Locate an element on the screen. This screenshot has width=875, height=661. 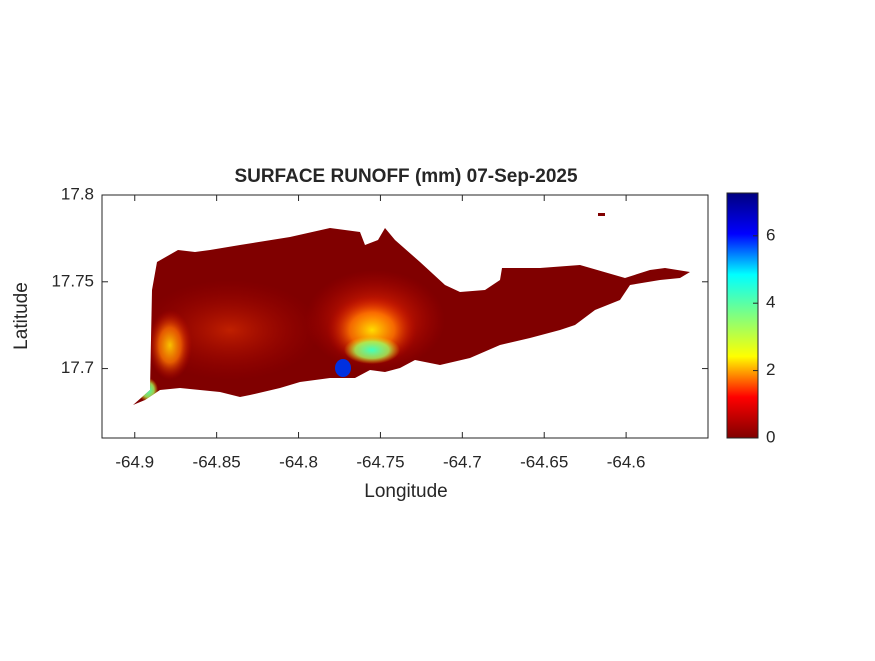
y-tick-label: 17.75 is located at coordinates (72, 280).